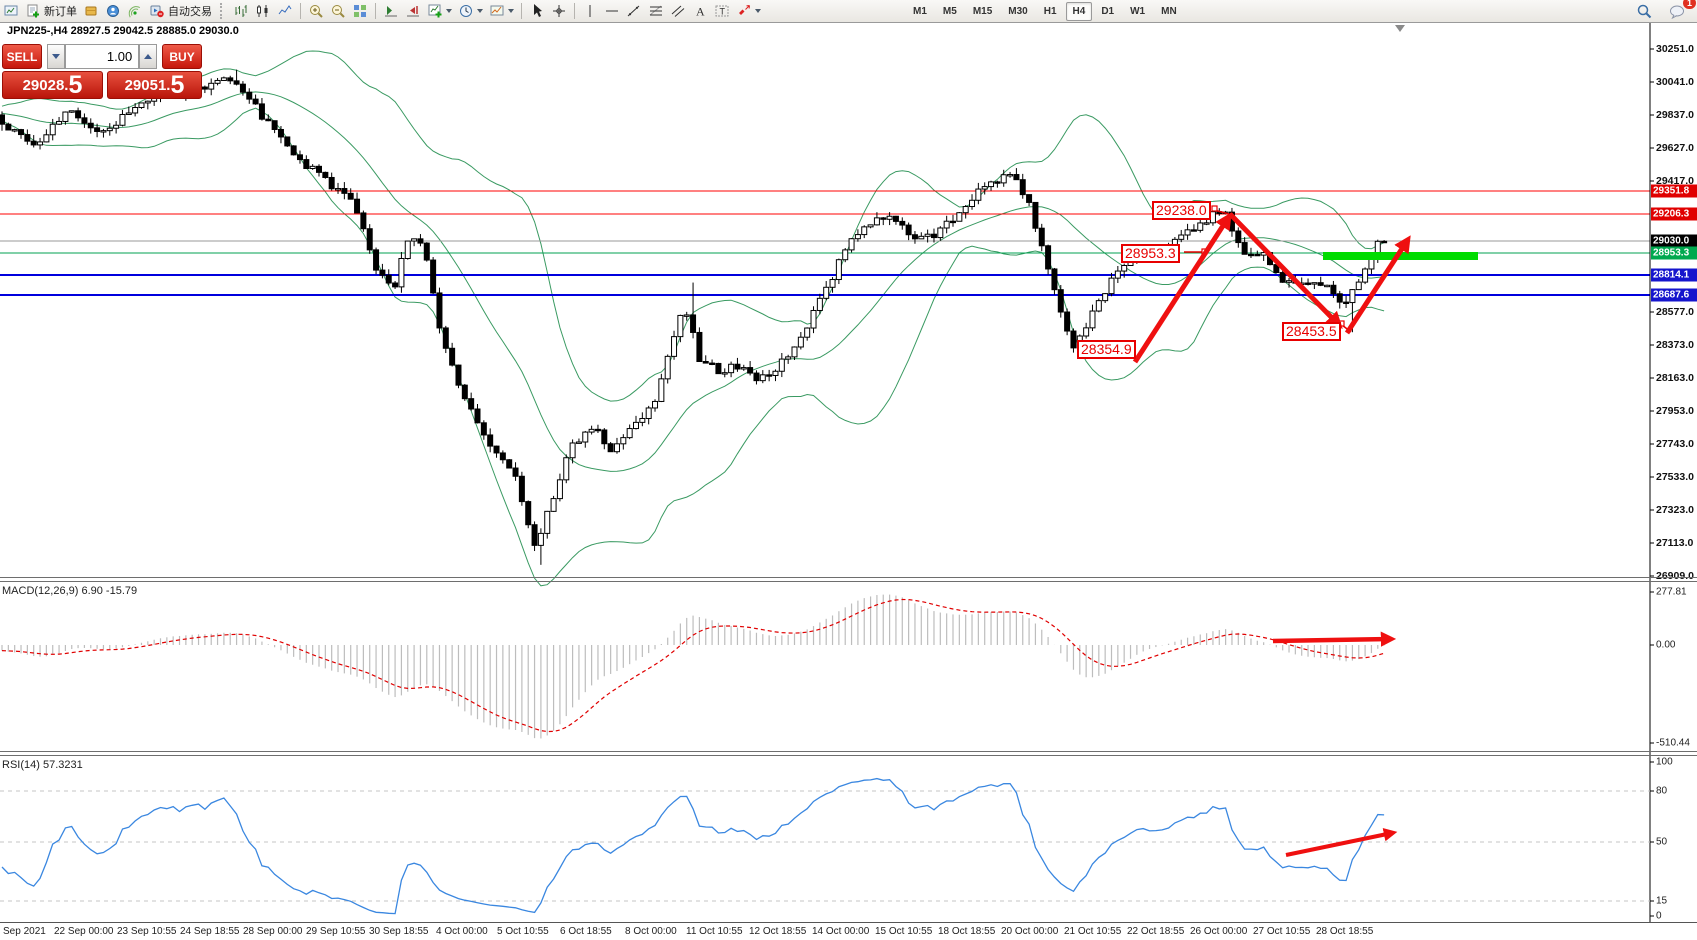 This screenshot has height=940, width=1697. I want to click on volume-decrease-button, so click(55, 56).